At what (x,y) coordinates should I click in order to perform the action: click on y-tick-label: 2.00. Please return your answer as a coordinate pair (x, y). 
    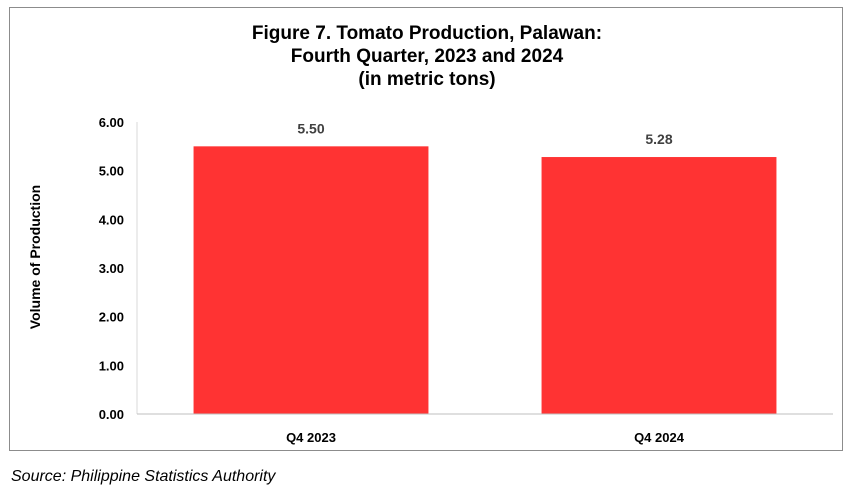
    Looking at the image, I should click on (111, 317).